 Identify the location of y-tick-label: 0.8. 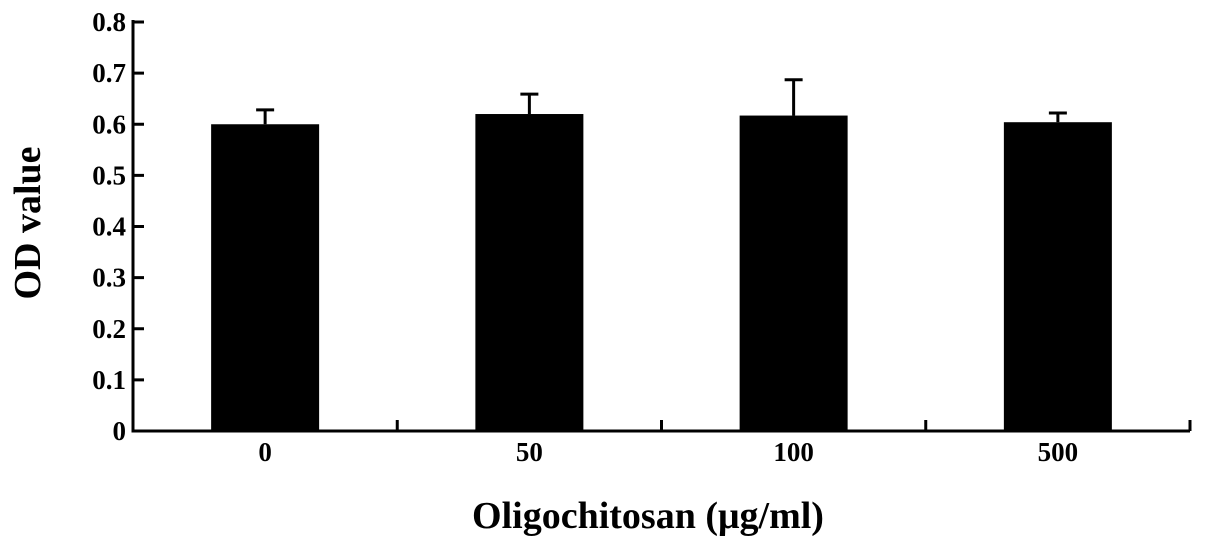
(109, 22).